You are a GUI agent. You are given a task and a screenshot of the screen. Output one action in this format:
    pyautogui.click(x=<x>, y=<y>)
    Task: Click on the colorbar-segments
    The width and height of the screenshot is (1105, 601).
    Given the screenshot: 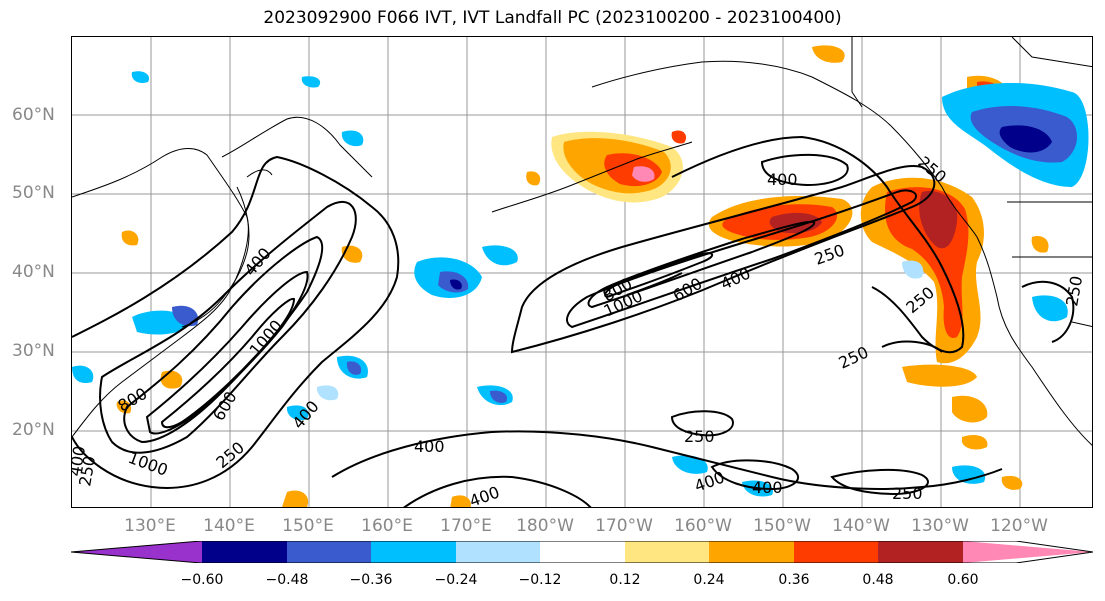 What is the action you would take?
    pyautogui.click(x=582, y=552)
    